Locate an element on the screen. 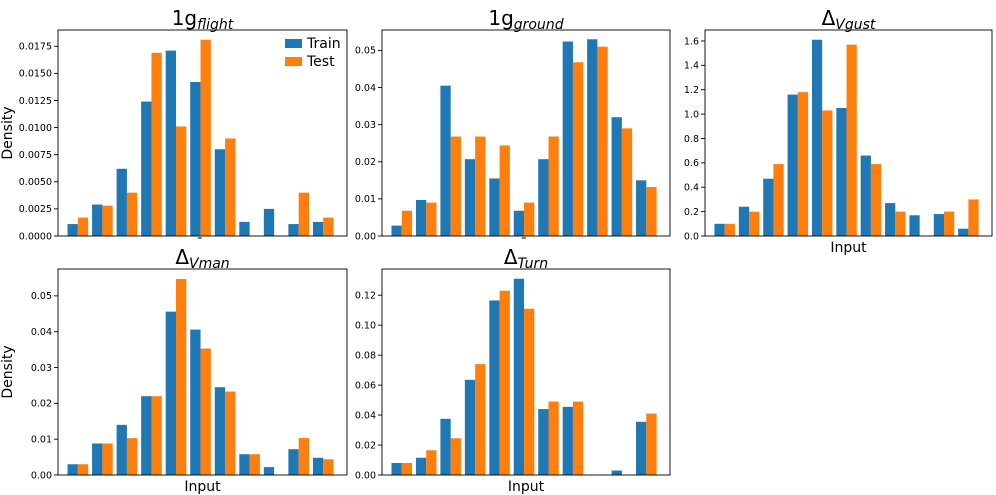  y-tick-label: 0.0125 is located at coordinates (35, 101).